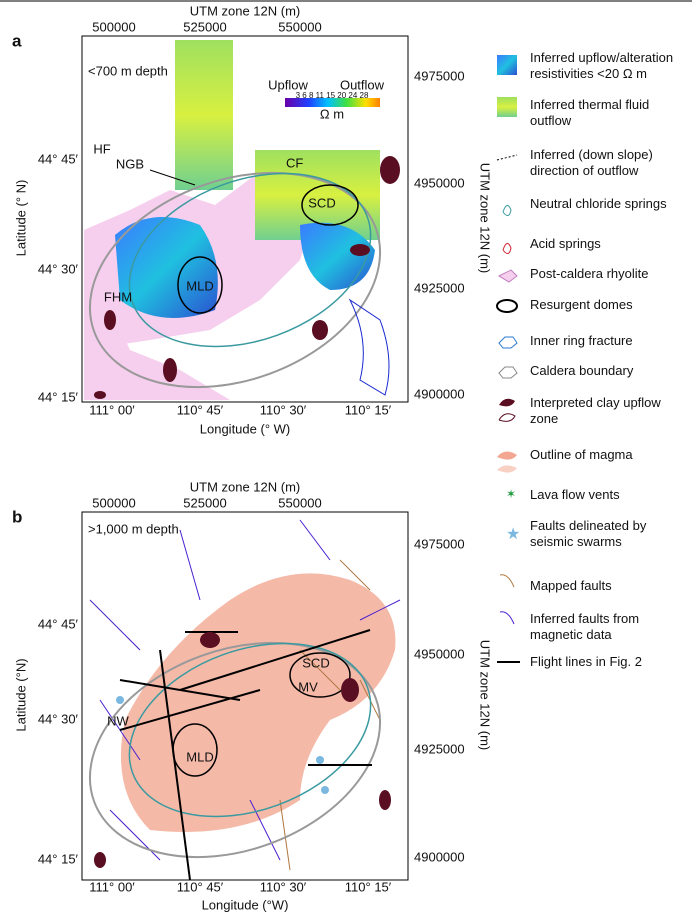 The width and height of the screenshot is (692, 917). I want to click on legend-entry: Interpreted clay upflow zone, so click(595, 410).